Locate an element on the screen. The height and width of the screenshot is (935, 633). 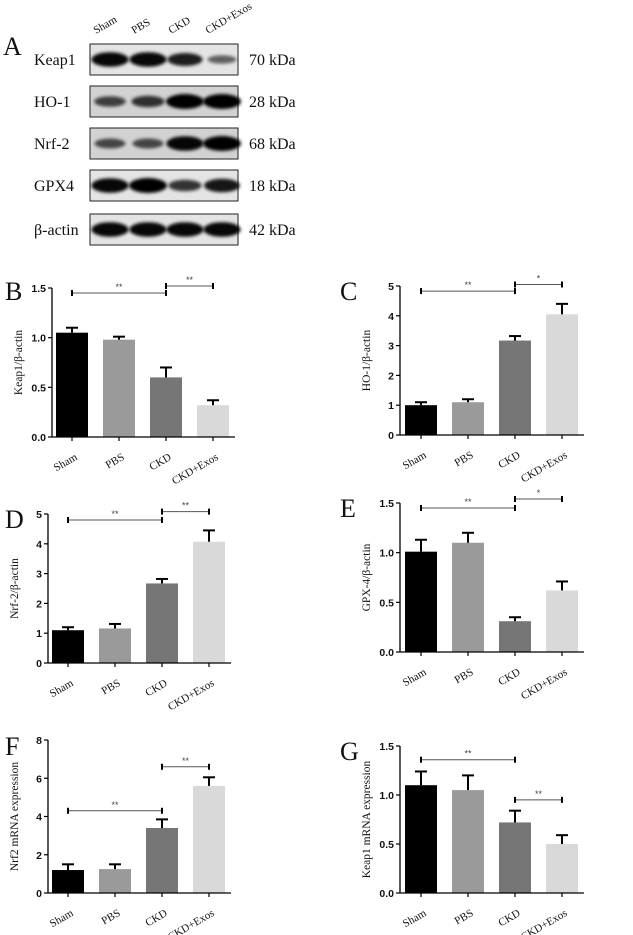
y-tick-label: 1.5 is located at coordinates (386, 504).